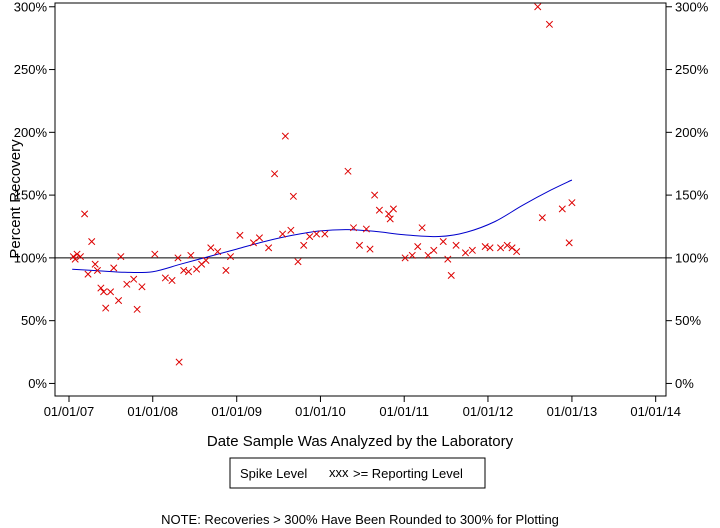  Describe the element at coordinates (655, 411) in the screenshot. I see `x-tick-label: 01/01/14` at that location.